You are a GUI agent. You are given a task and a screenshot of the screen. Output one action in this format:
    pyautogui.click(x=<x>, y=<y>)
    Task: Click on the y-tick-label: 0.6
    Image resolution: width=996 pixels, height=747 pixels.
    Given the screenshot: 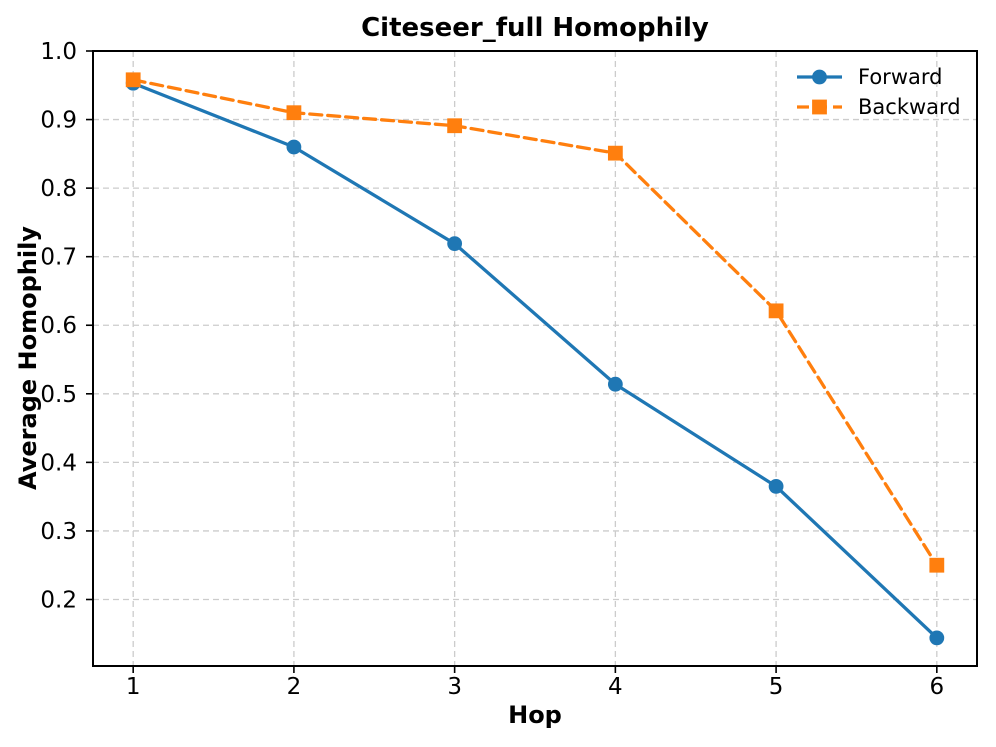 What is the action you would take?
    pyautogui.click(x=58, y=326)
    